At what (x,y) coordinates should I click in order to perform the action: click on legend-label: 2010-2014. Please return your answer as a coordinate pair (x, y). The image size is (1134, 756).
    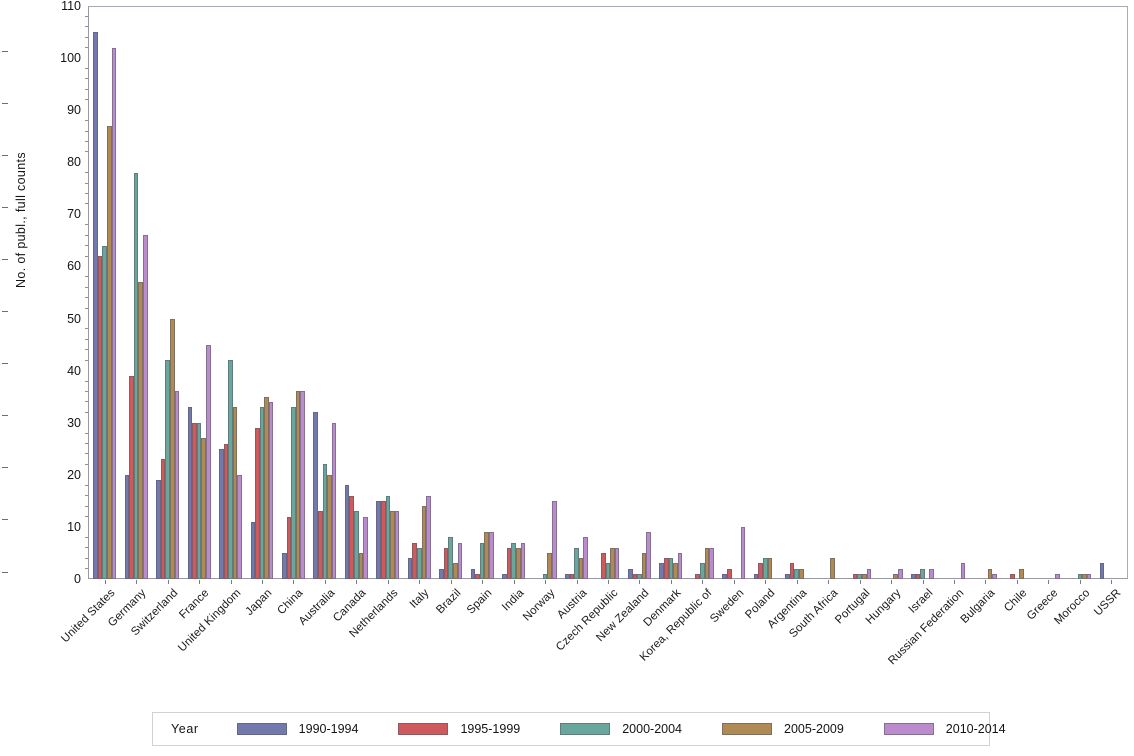
    Looking at the image, I should click on (975, 729).